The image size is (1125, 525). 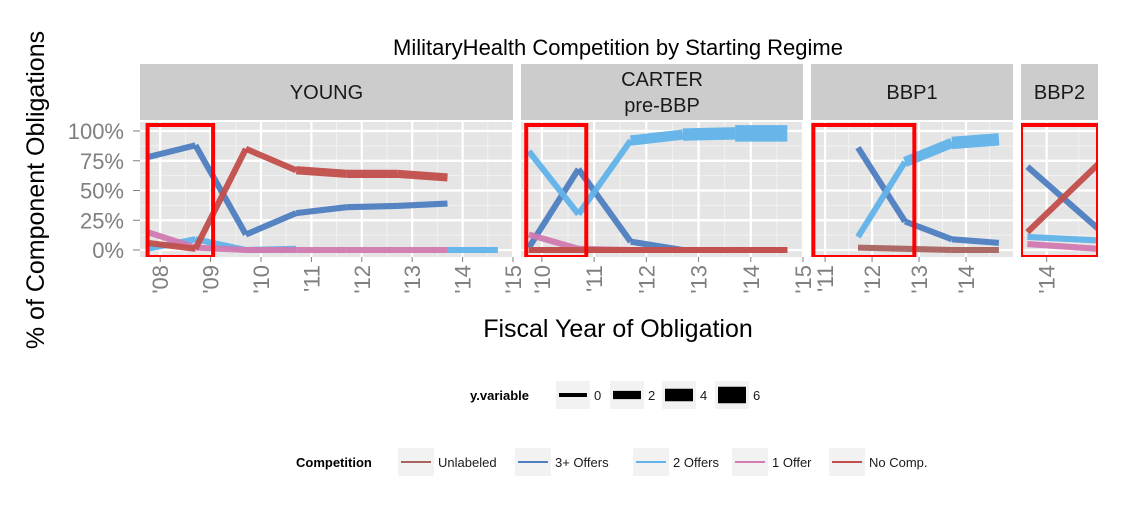 What do you see at coordinates (696, 462) in the screenshot?
I see `color-legend-label: 2 Offers` at bounding box center [696, 462].